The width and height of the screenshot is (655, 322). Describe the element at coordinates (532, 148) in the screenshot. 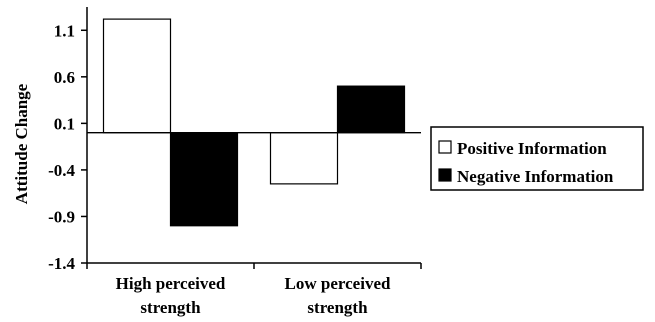

I see `legend-label-positive: Positive Information` at that location.